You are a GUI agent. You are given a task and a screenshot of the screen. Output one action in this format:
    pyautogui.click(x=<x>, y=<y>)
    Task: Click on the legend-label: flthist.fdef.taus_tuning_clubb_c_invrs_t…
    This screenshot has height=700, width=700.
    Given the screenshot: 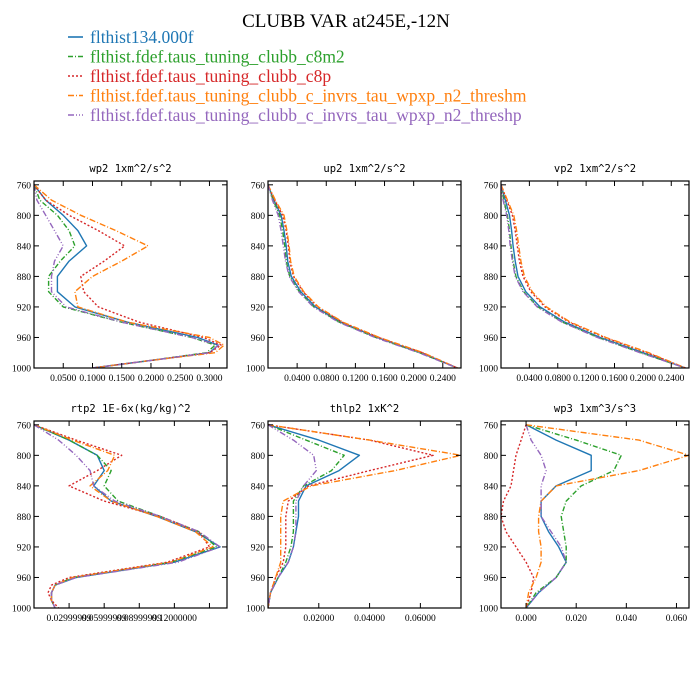 What is the action you would take?
    pyautogui.click(x=306, y=115)
    